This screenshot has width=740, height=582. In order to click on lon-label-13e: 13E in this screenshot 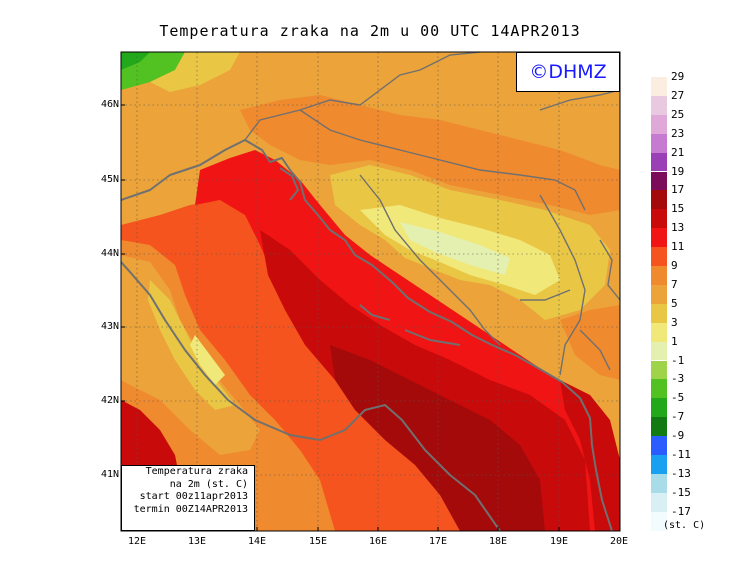, I will do `click(197, 541)`.